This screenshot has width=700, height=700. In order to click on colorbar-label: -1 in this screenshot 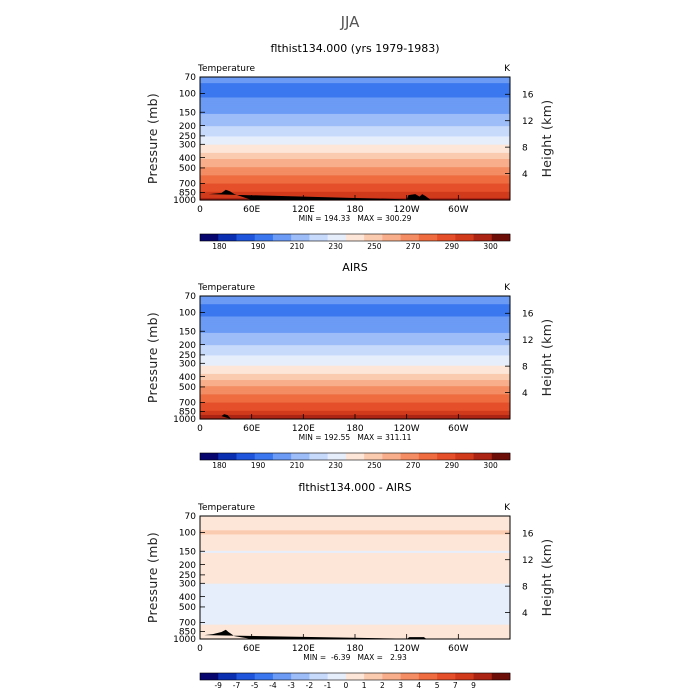, I will do `click(328, 685)`.